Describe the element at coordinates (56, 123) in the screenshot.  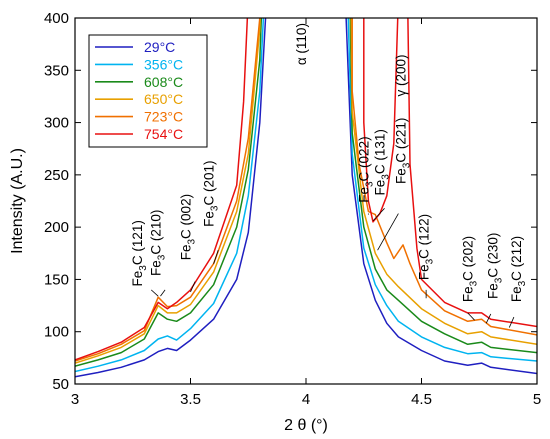
I see `y-tick-label-5: 300` at that location.